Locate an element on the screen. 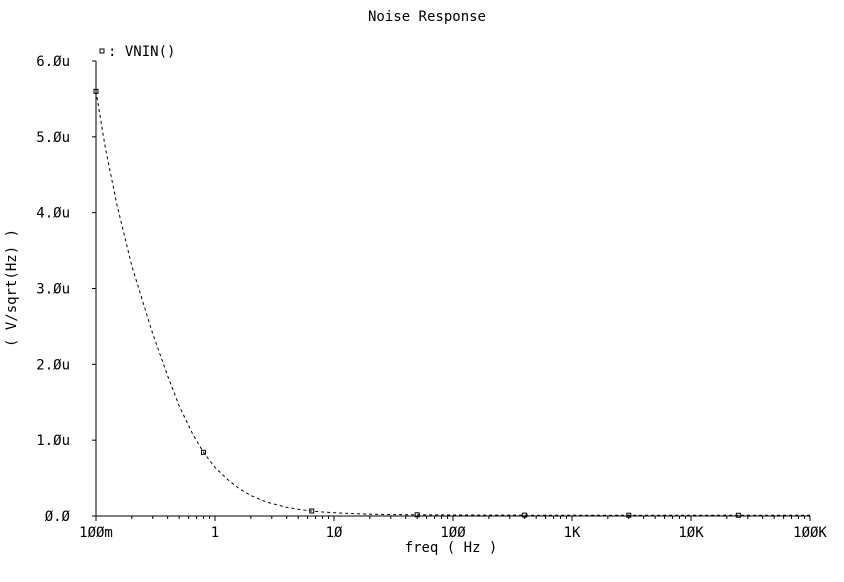 The height and width of the screenshot is (582, 844). x-tick-label: 1ØØm is located at coordinates (96, 533).